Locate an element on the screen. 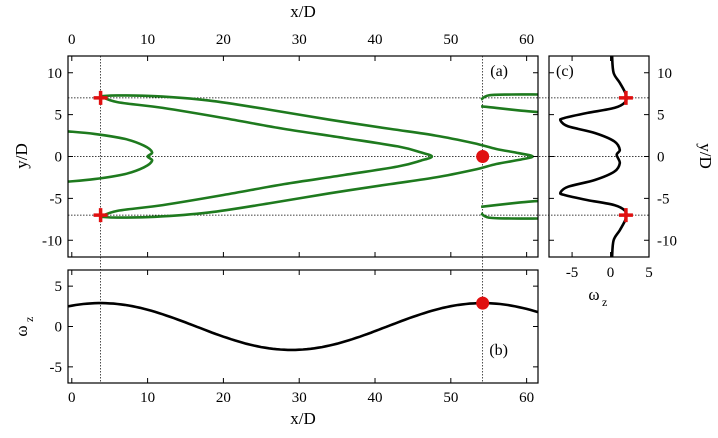  panel-c-x-ticklabel-bottom-0: -5 is located at coordinates (572, 273).